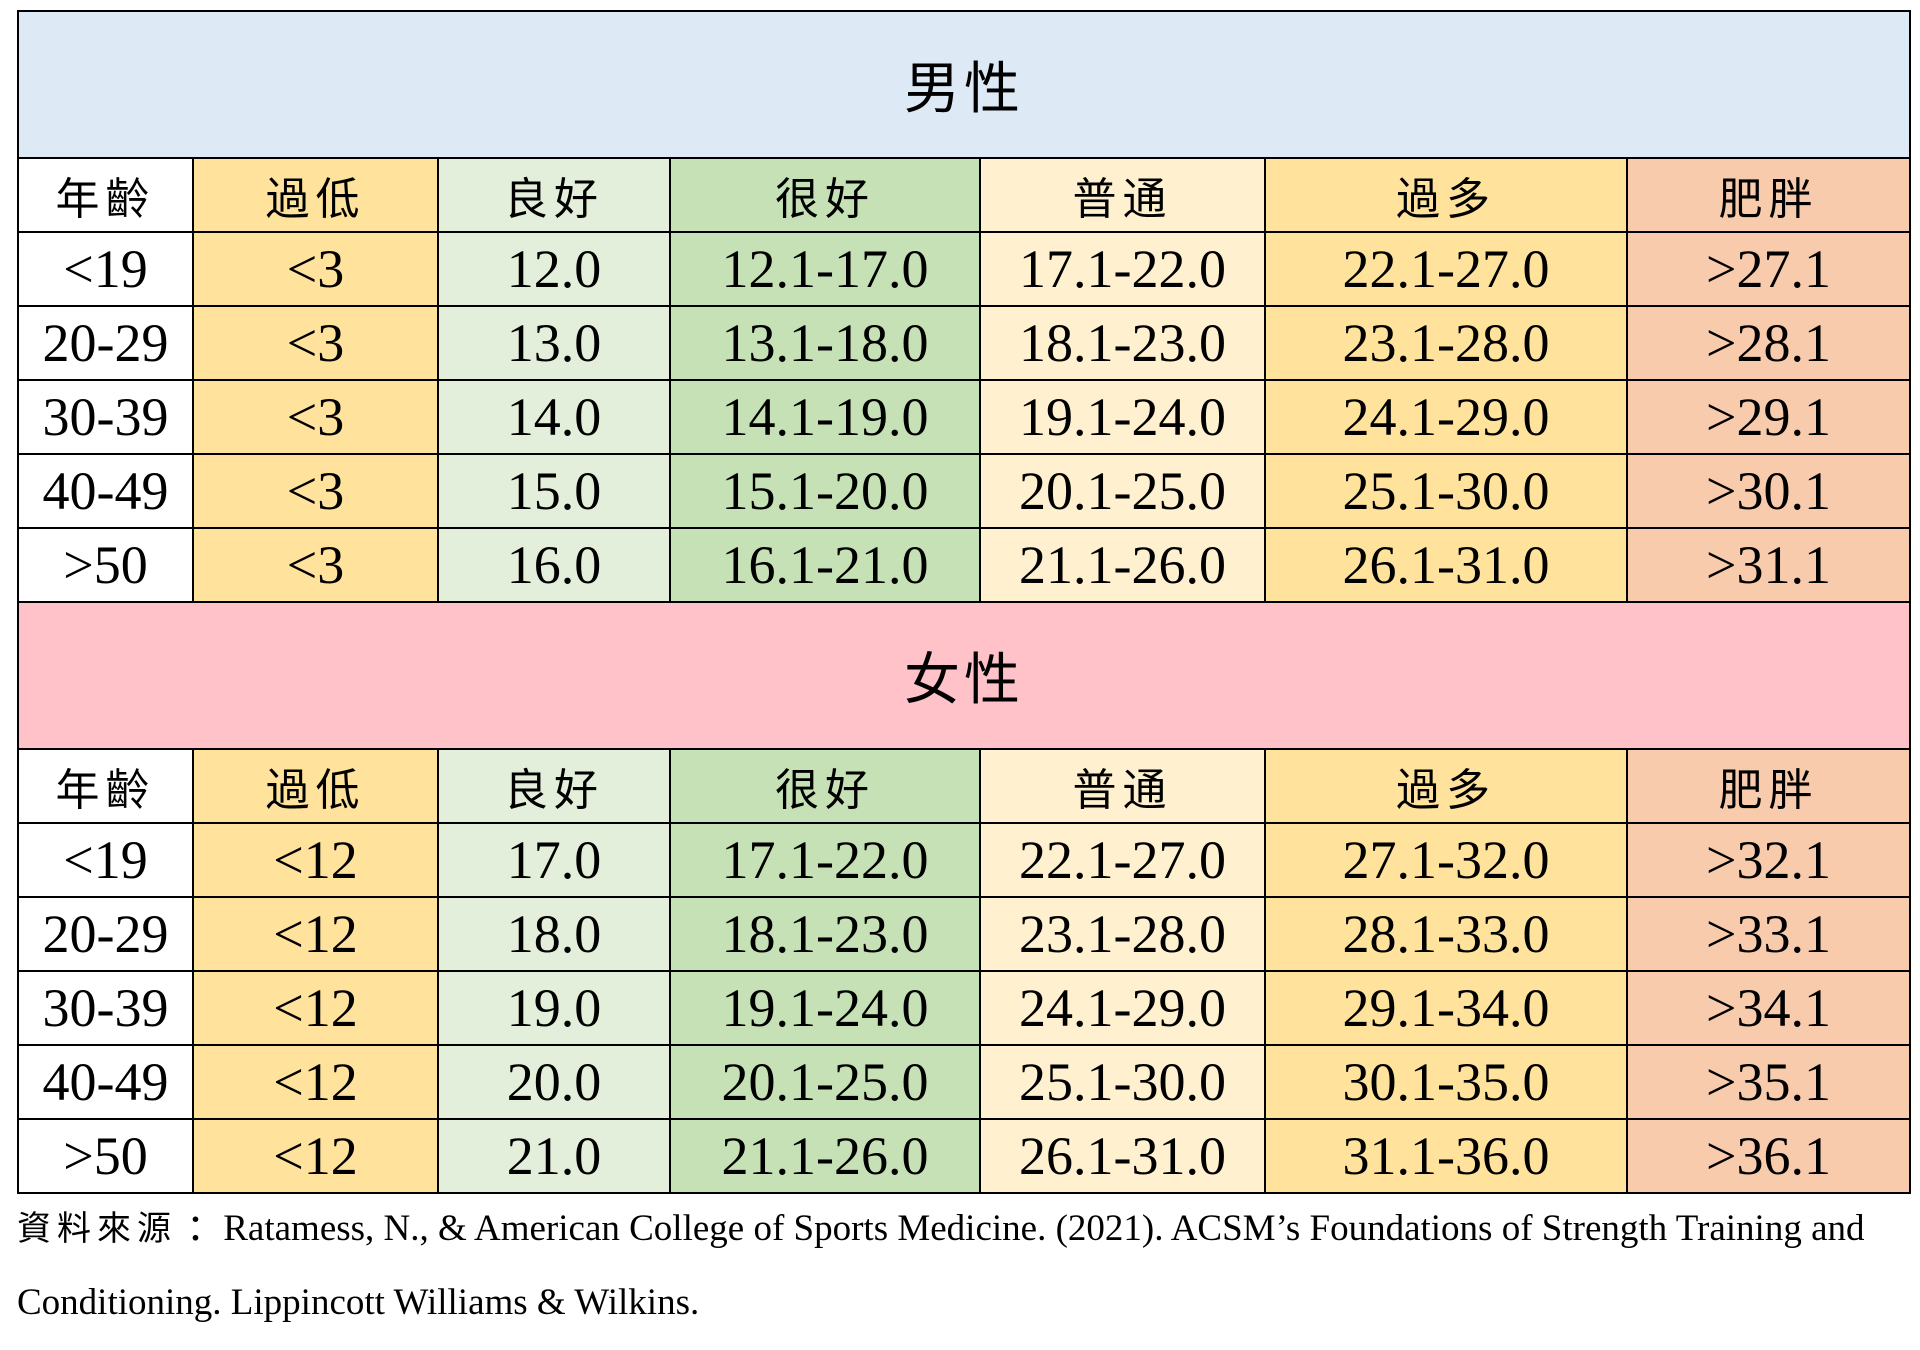 This screenshot has height=1350, width=1920. I want to click on table-cell: 12.1-17.0, so click(825, 269).